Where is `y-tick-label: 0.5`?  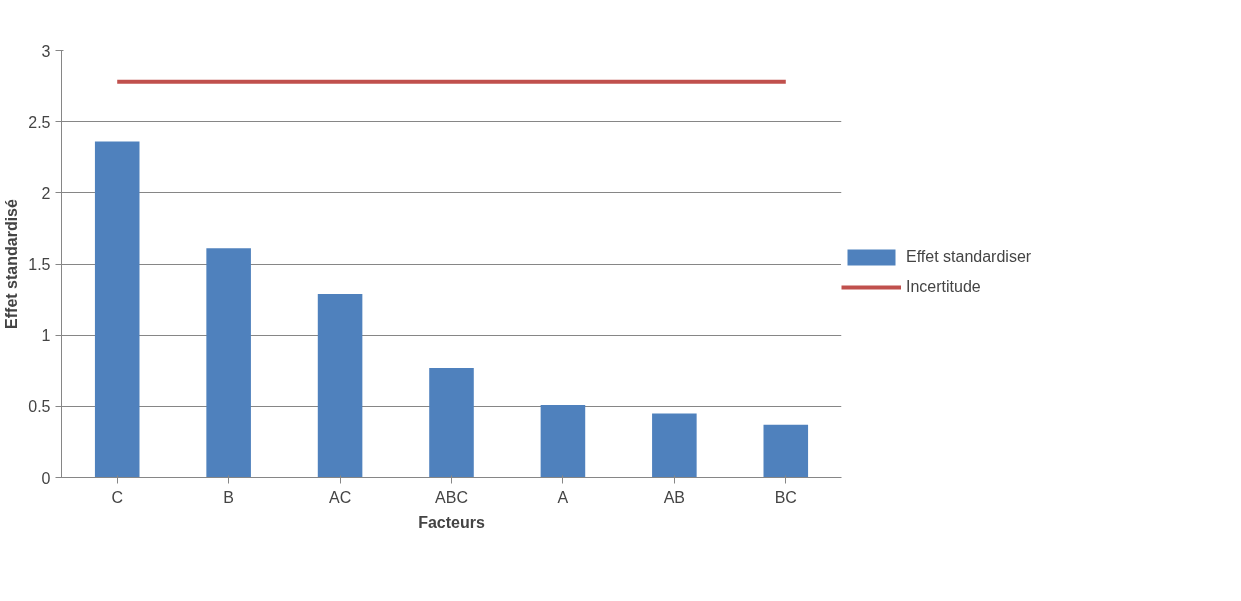 y-tick-label: 0.5 is located at coordinates (39, 407).